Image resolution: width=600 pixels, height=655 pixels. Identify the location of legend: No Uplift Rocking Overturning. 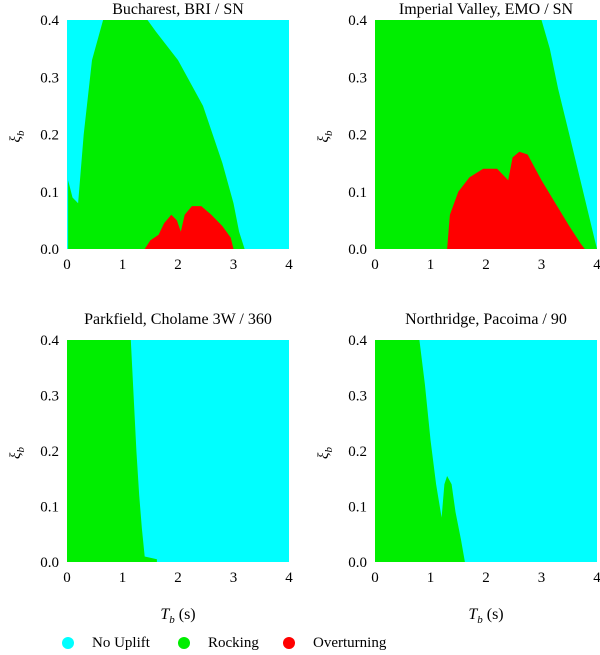
(300, 643).